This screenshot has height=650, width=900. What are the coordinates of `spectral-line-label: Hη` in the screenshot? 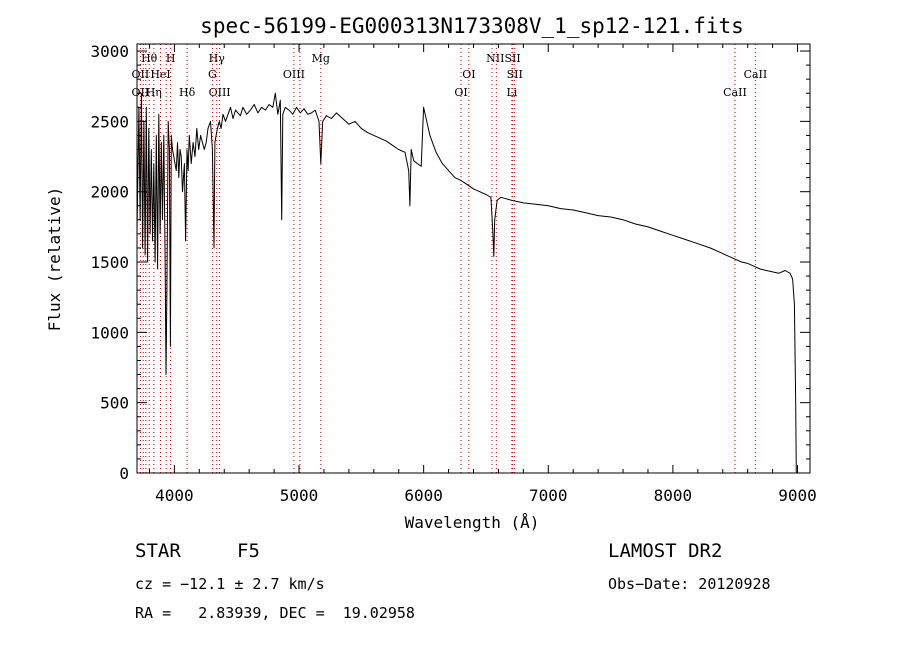 It's located at (154, 92).